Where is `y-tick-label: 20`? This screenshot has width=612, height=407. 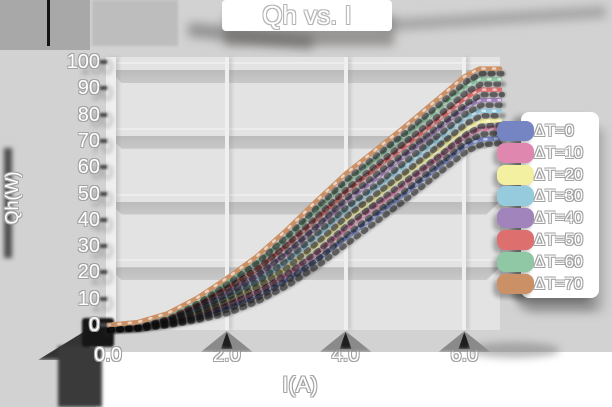 y-tick-label: 20 is located at coordinates (88, 272).